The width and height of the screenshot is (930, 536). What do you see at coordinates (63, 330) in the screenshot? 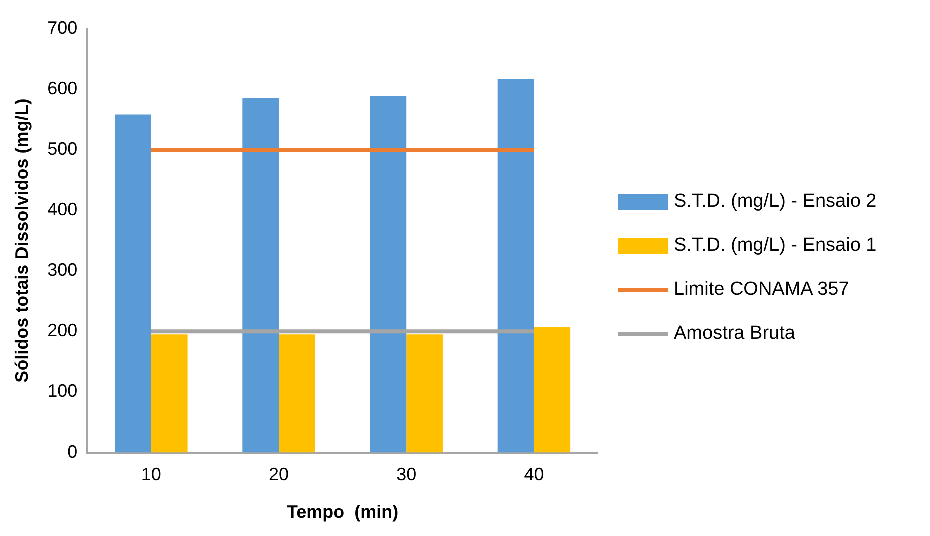
I see `y-tick-label: 200` at bounding box center [63, 330].